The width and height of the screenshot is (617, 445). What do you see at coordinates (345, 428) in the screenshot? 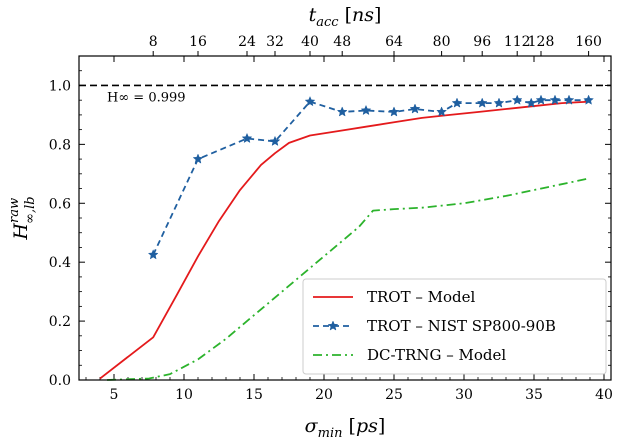
I see `x-axis-label: σmin [ps]` at bounding box center [345, 428].